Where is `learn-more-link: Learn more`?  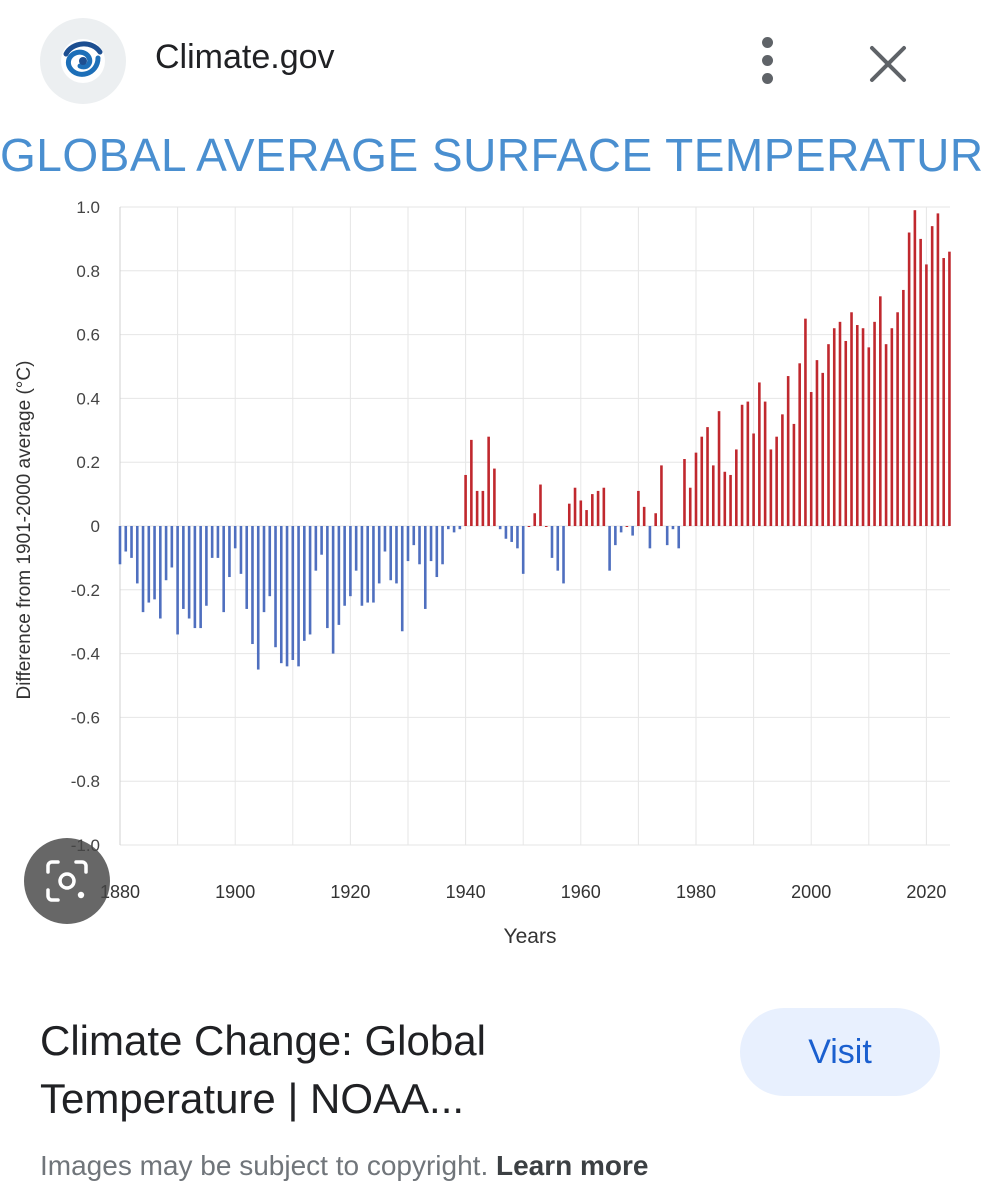
learn-more-link: Learn more is located at coordinates (572, 1165).